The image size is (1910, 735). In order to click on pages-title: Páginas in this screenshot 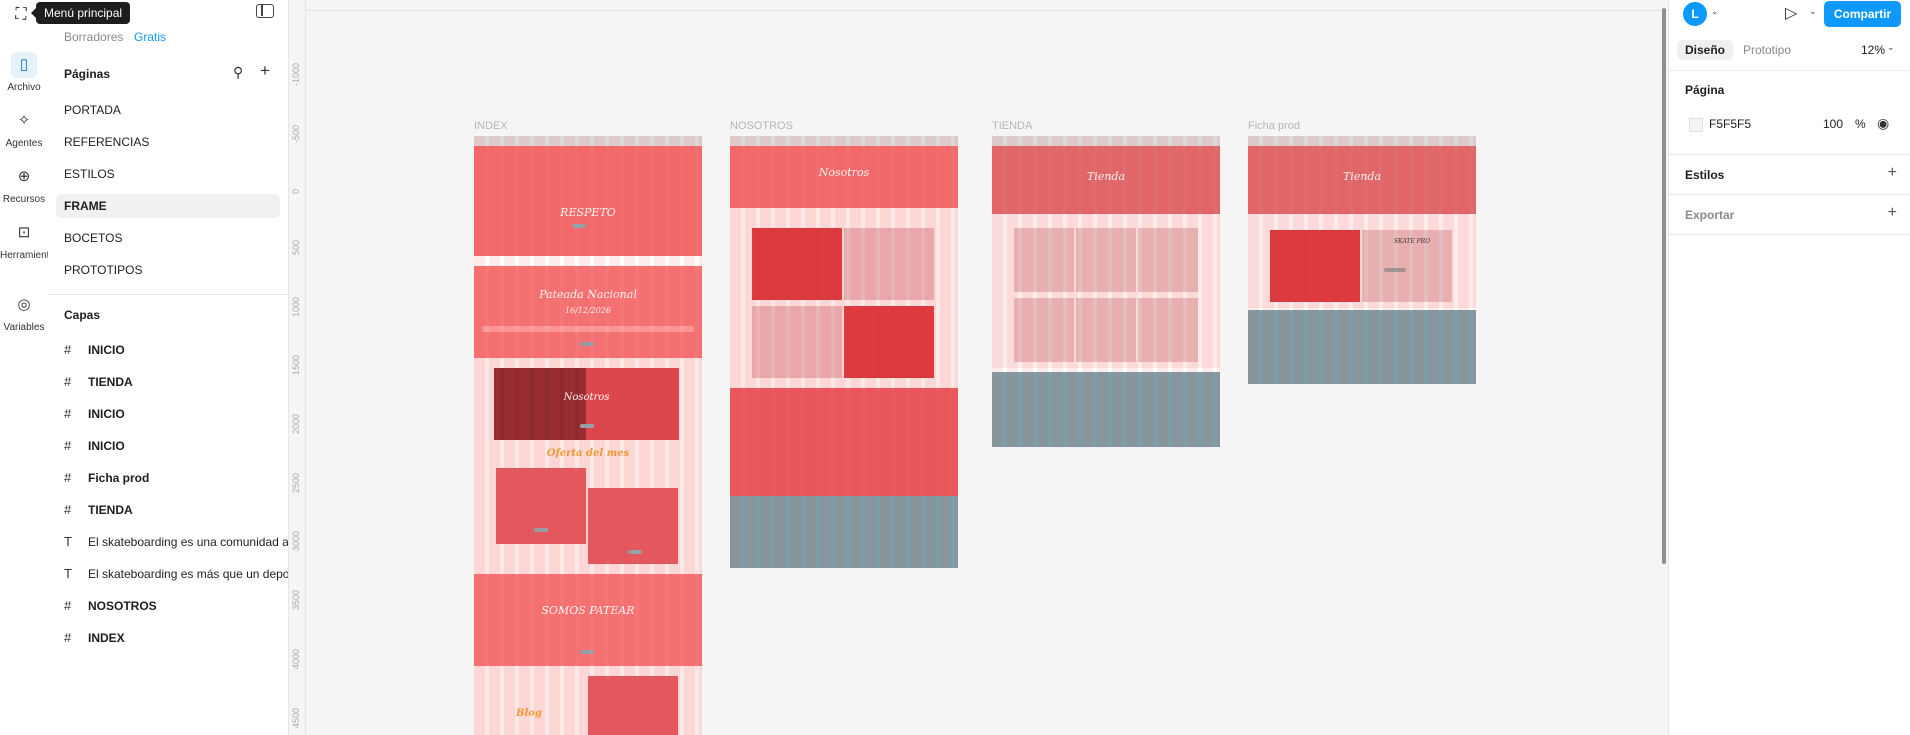, I will do `click(87, 74)`.